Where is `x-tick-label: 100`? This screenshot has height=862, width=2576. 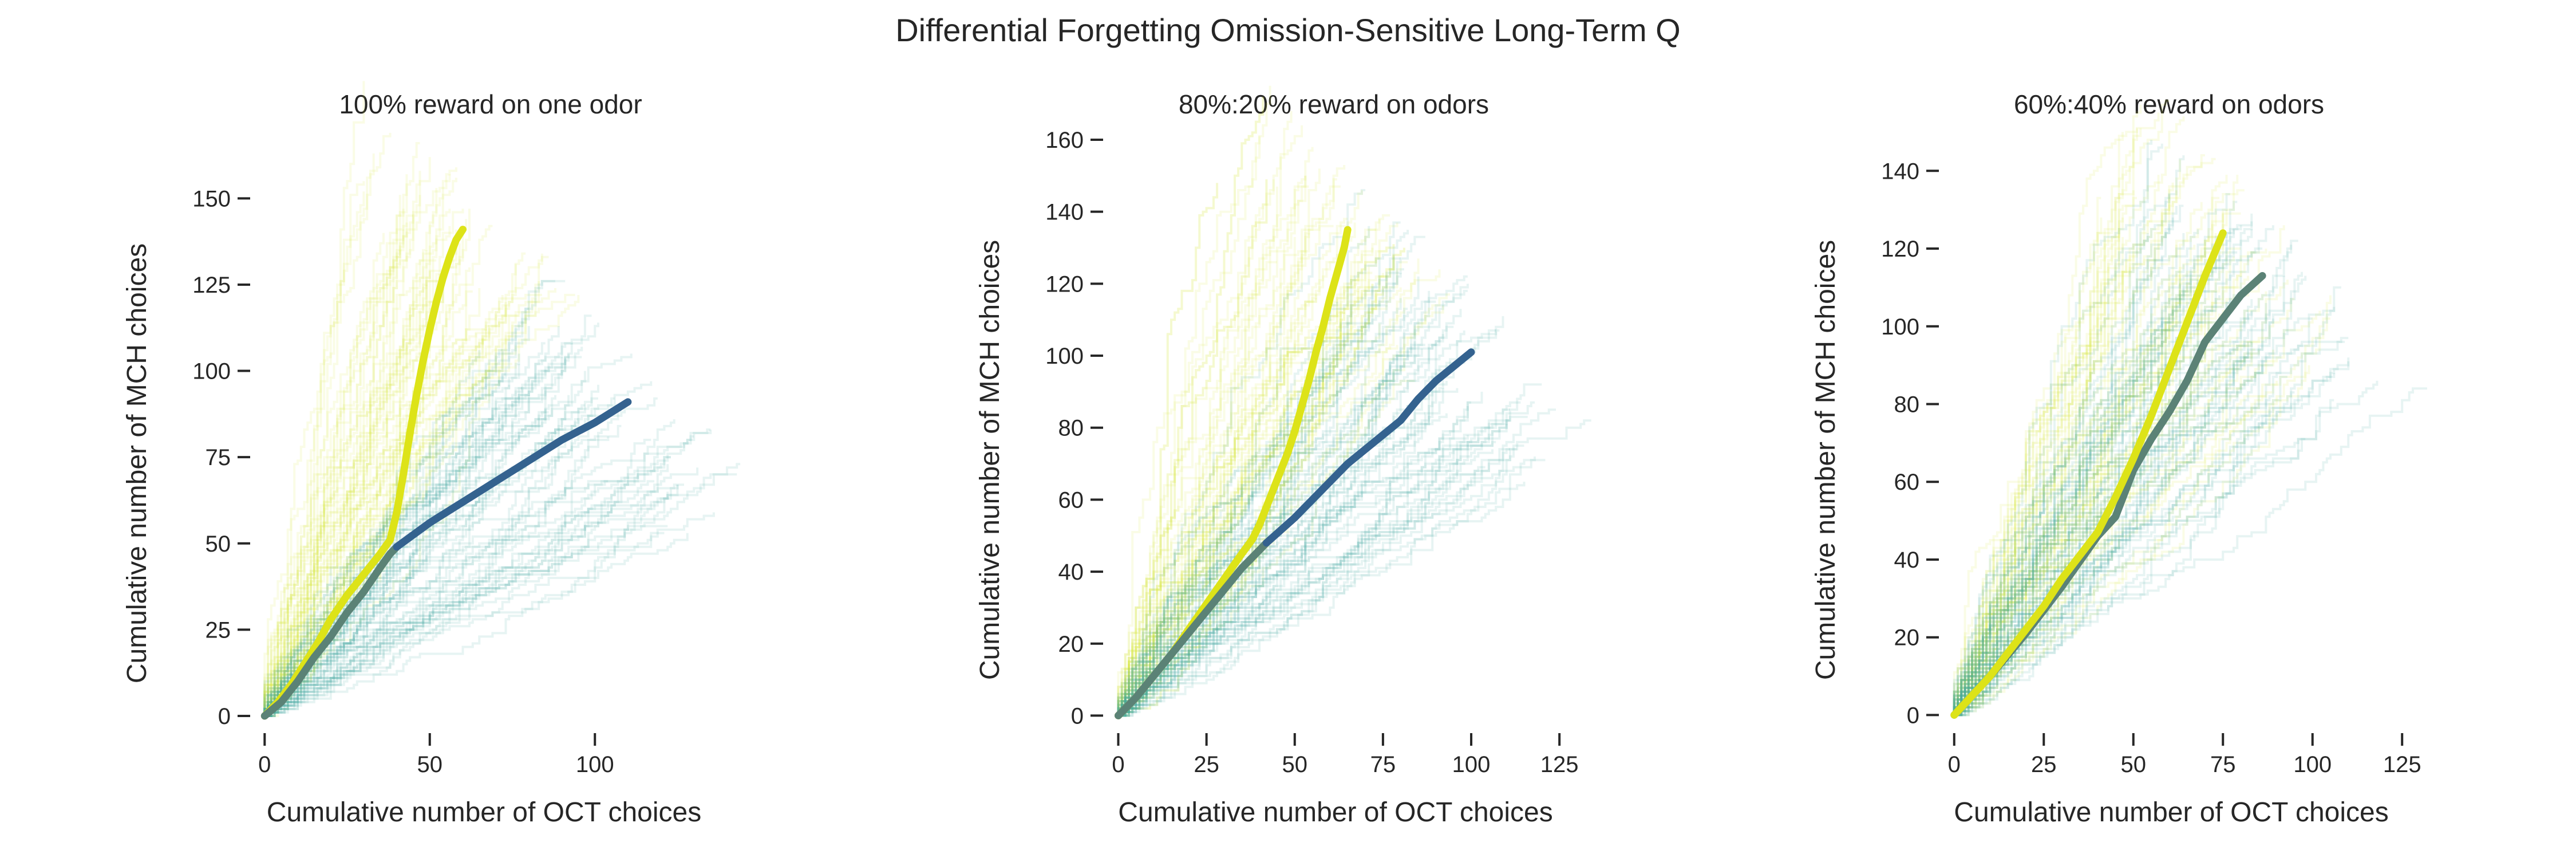
x-tick-label: 100 is located at coordinates (2312, 765).